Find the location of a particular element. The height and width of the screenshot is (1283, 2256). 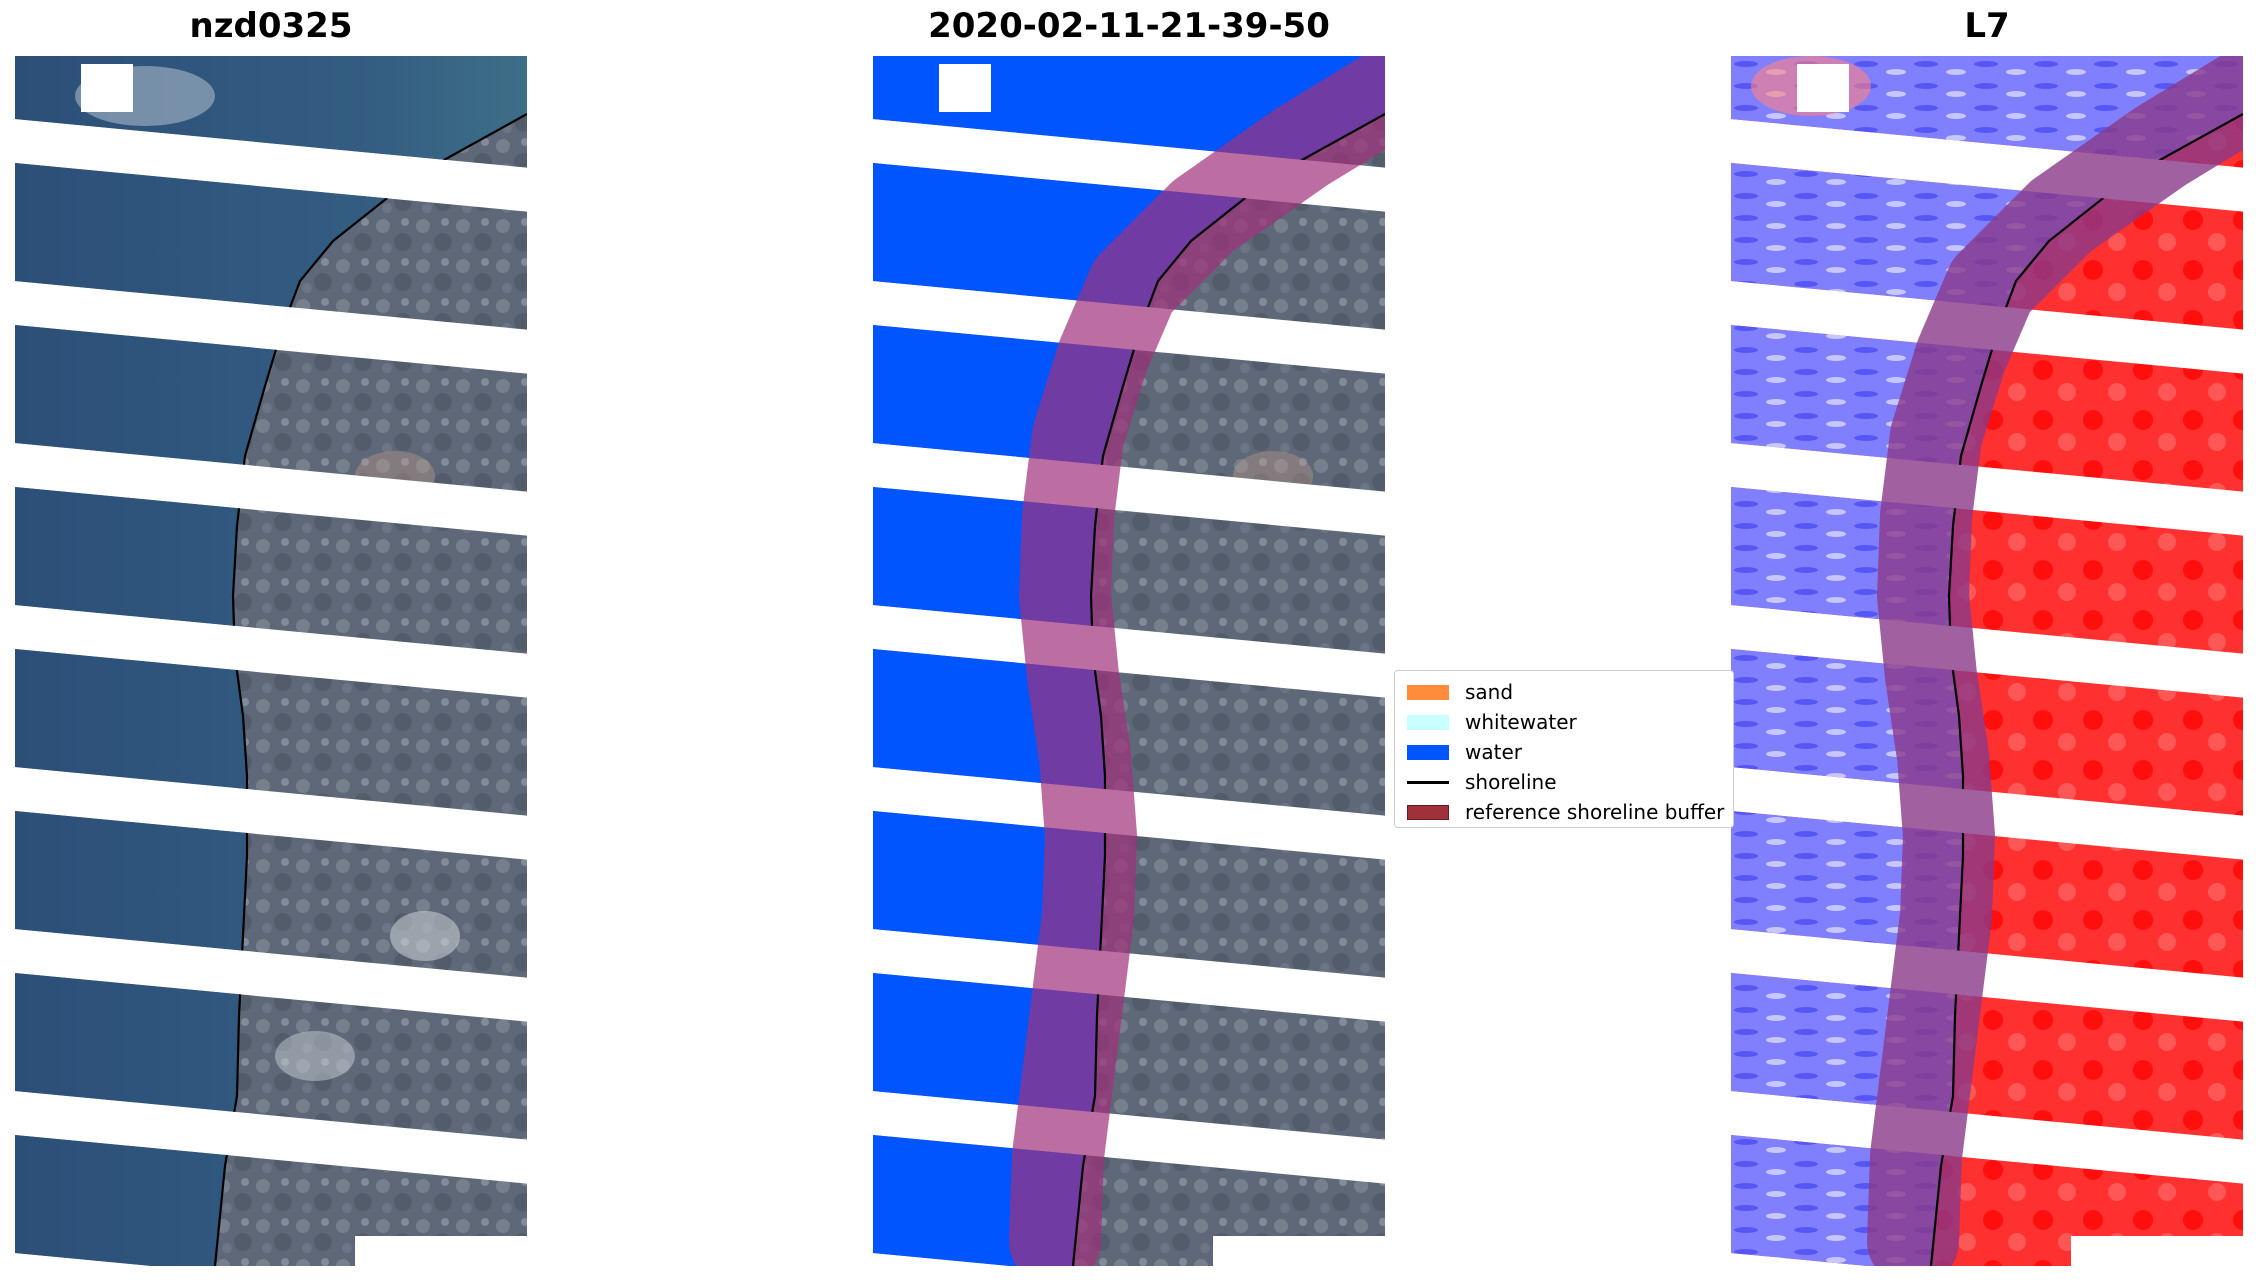

sand-swatch is located at coordinates (1428, 692).